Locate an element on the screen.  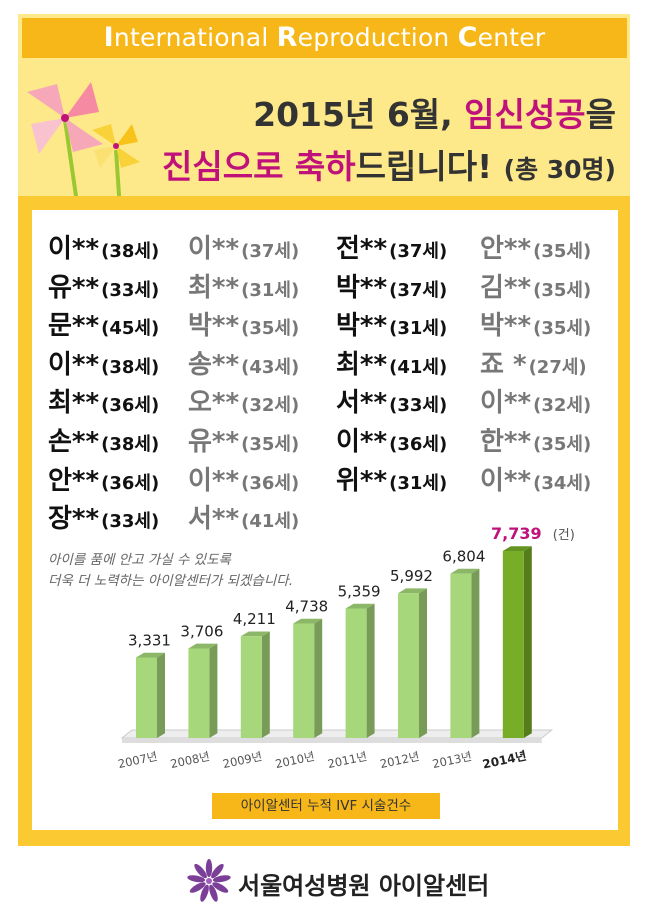
name-entry: 전** (37세) is located at coordinates (391, 246).